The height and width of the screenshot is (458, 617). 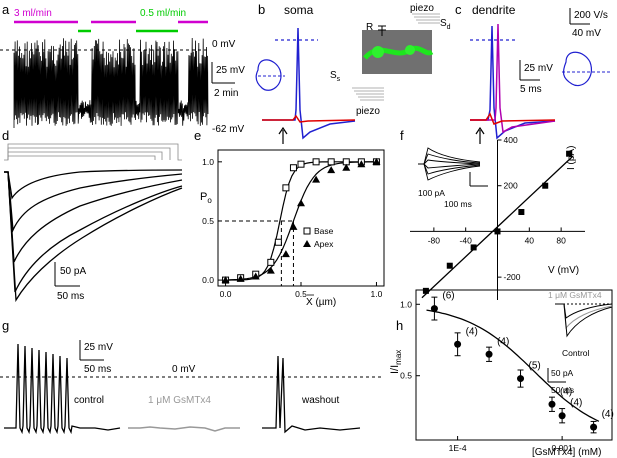 I want to click on panel-h-ytick-label: 0.5, so click(x=406, y=376).